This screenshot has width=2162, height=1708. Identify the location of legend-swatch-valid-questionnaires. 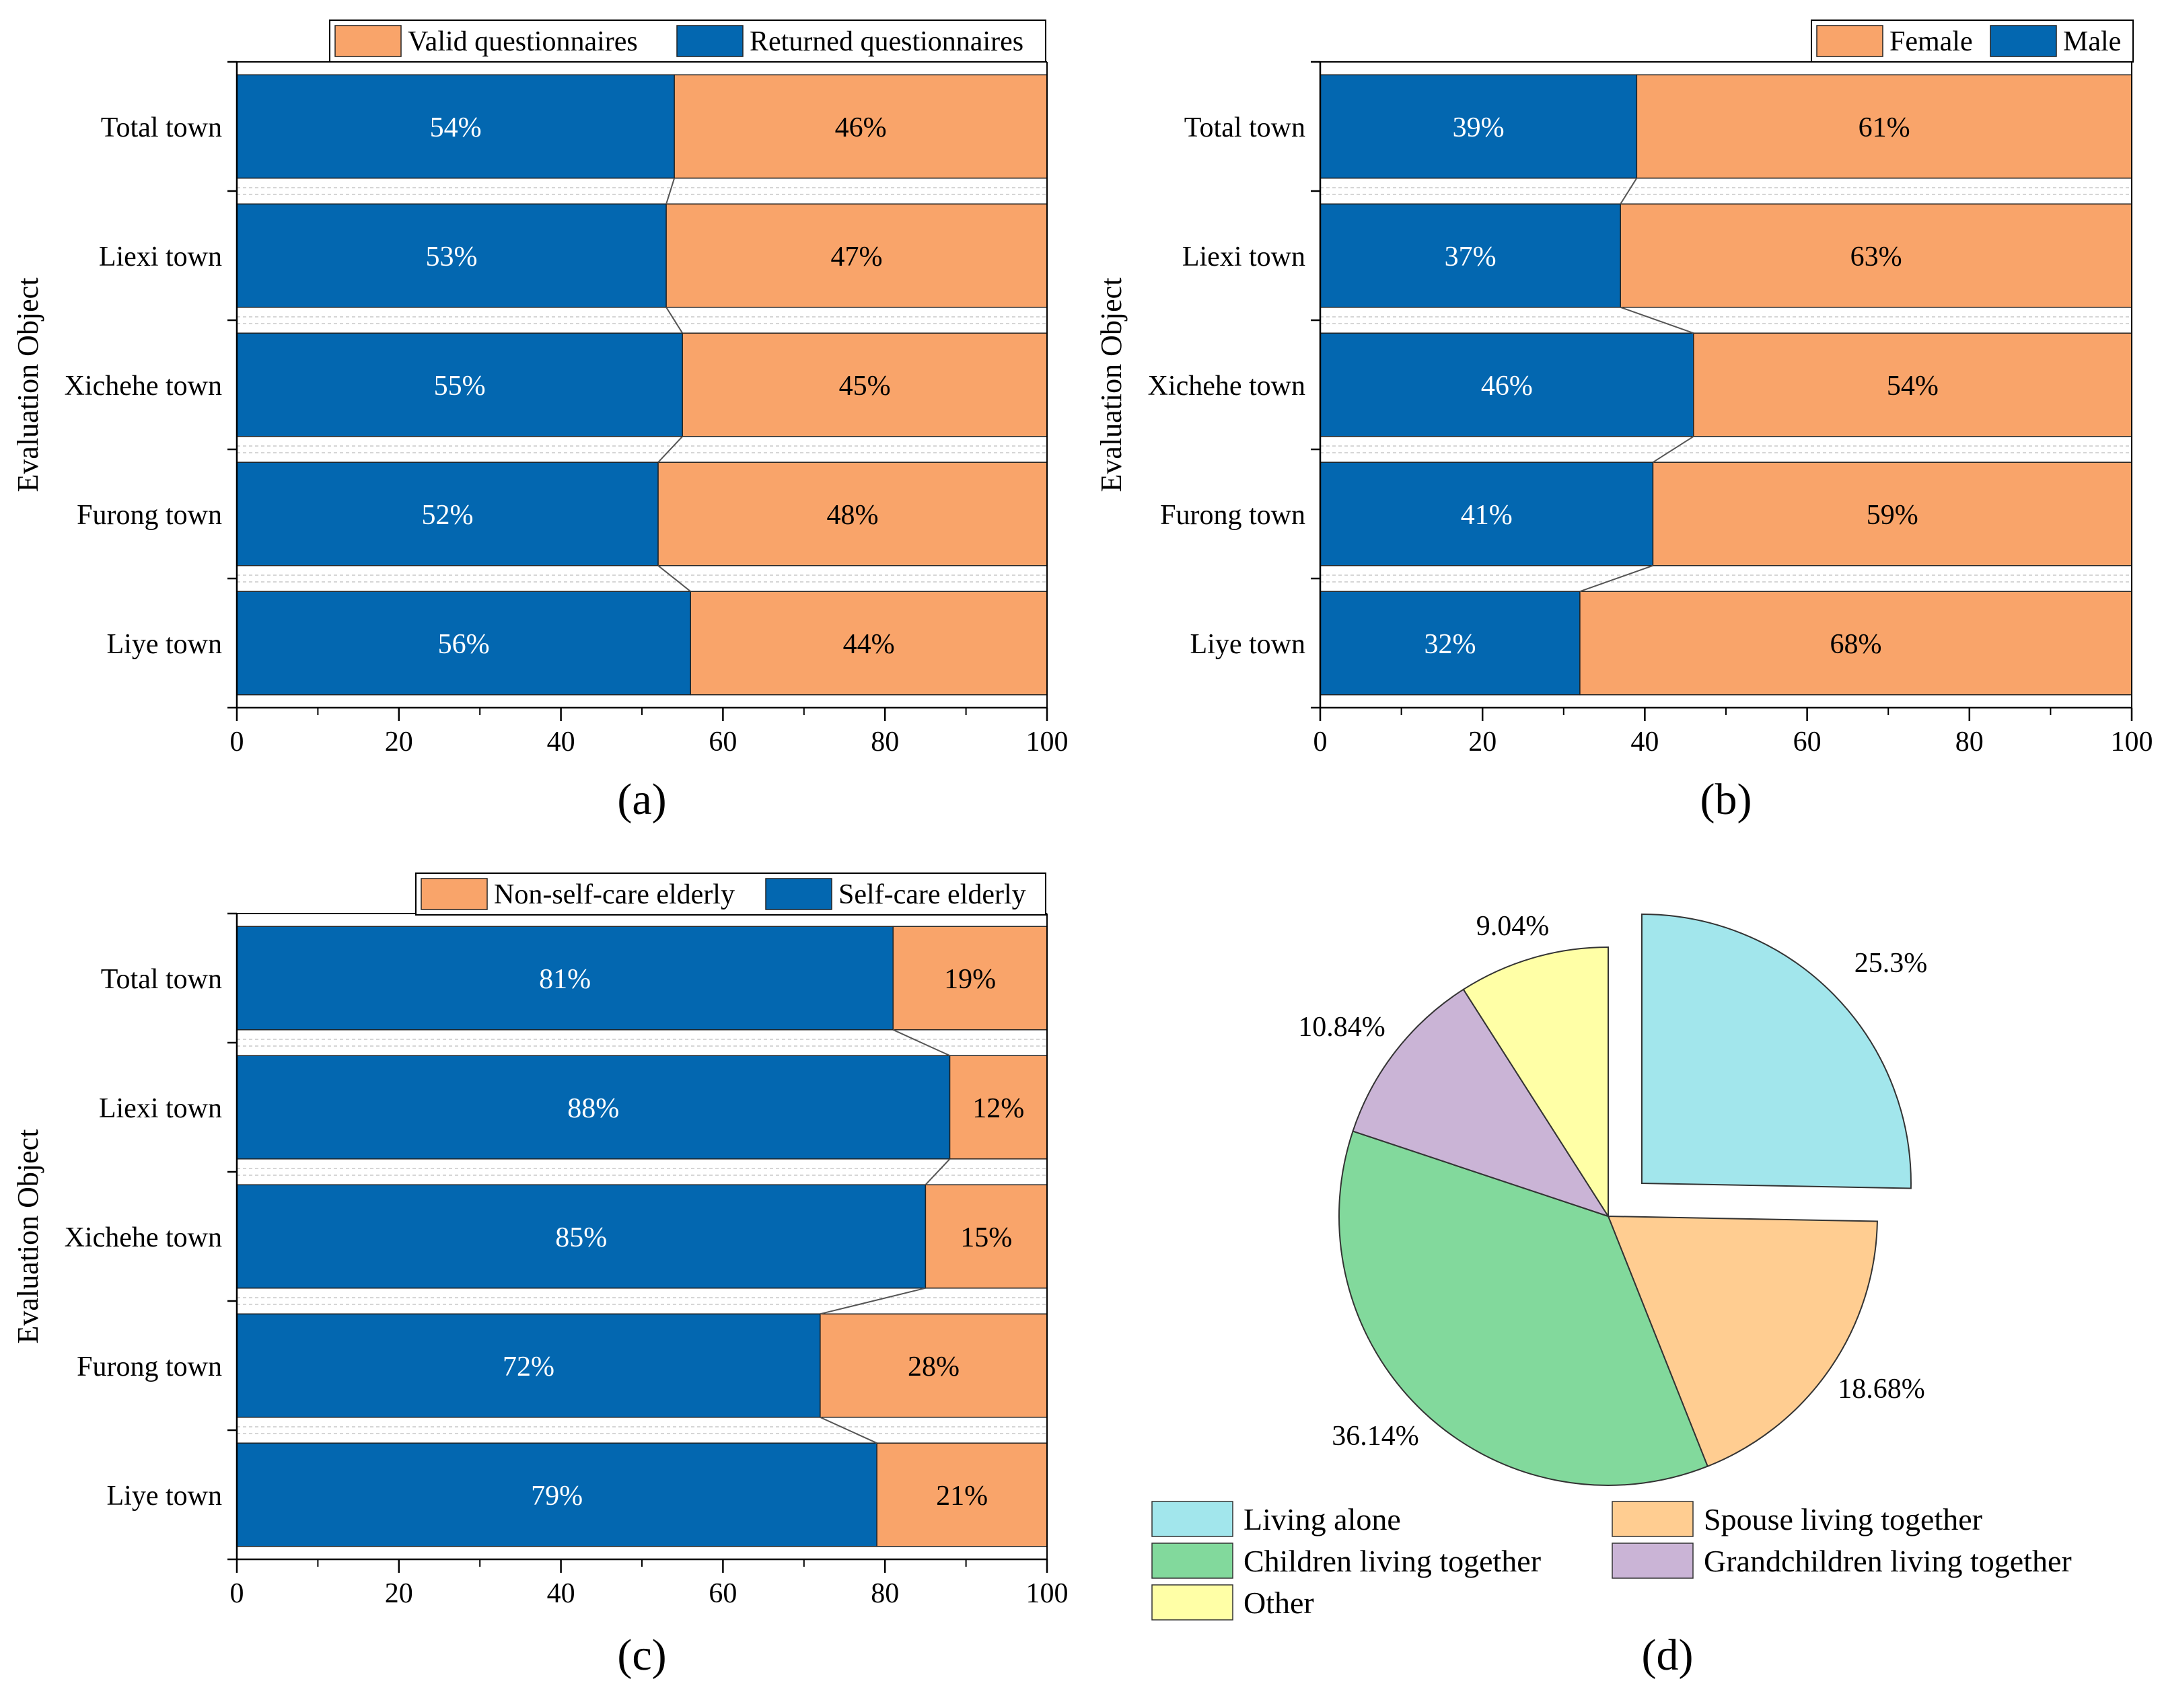
(368, 41).